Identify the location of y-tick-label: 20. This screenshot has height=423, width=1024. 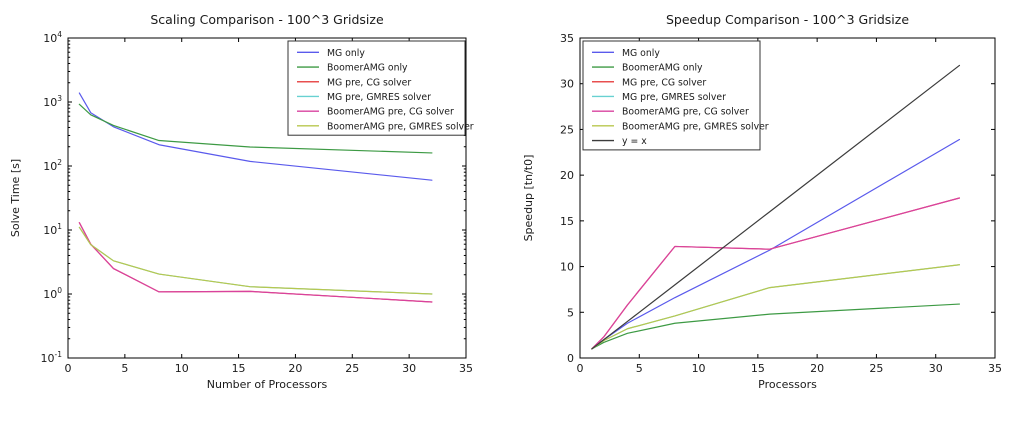
(567, 175).